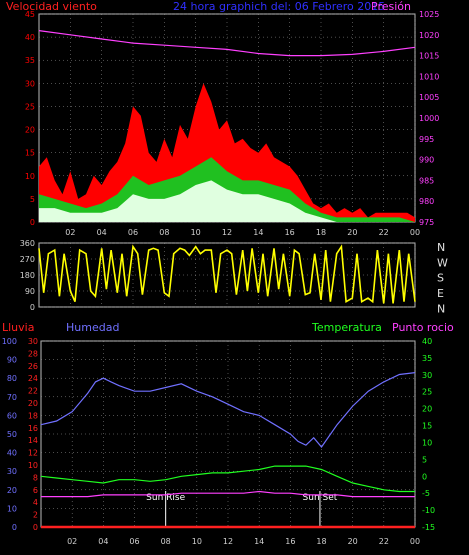 This screenshot has width=469, height=555. Describe the element at coordinates (12, 490) in the screenshot. I see `humidity-tick-label: 20` at that location.